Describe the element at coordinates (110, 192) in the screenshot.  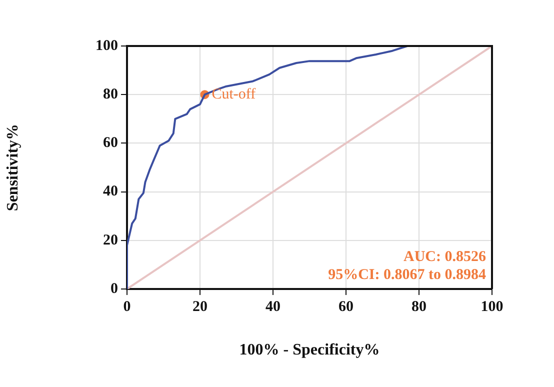
I see `y-tick-label: 40` at that location.